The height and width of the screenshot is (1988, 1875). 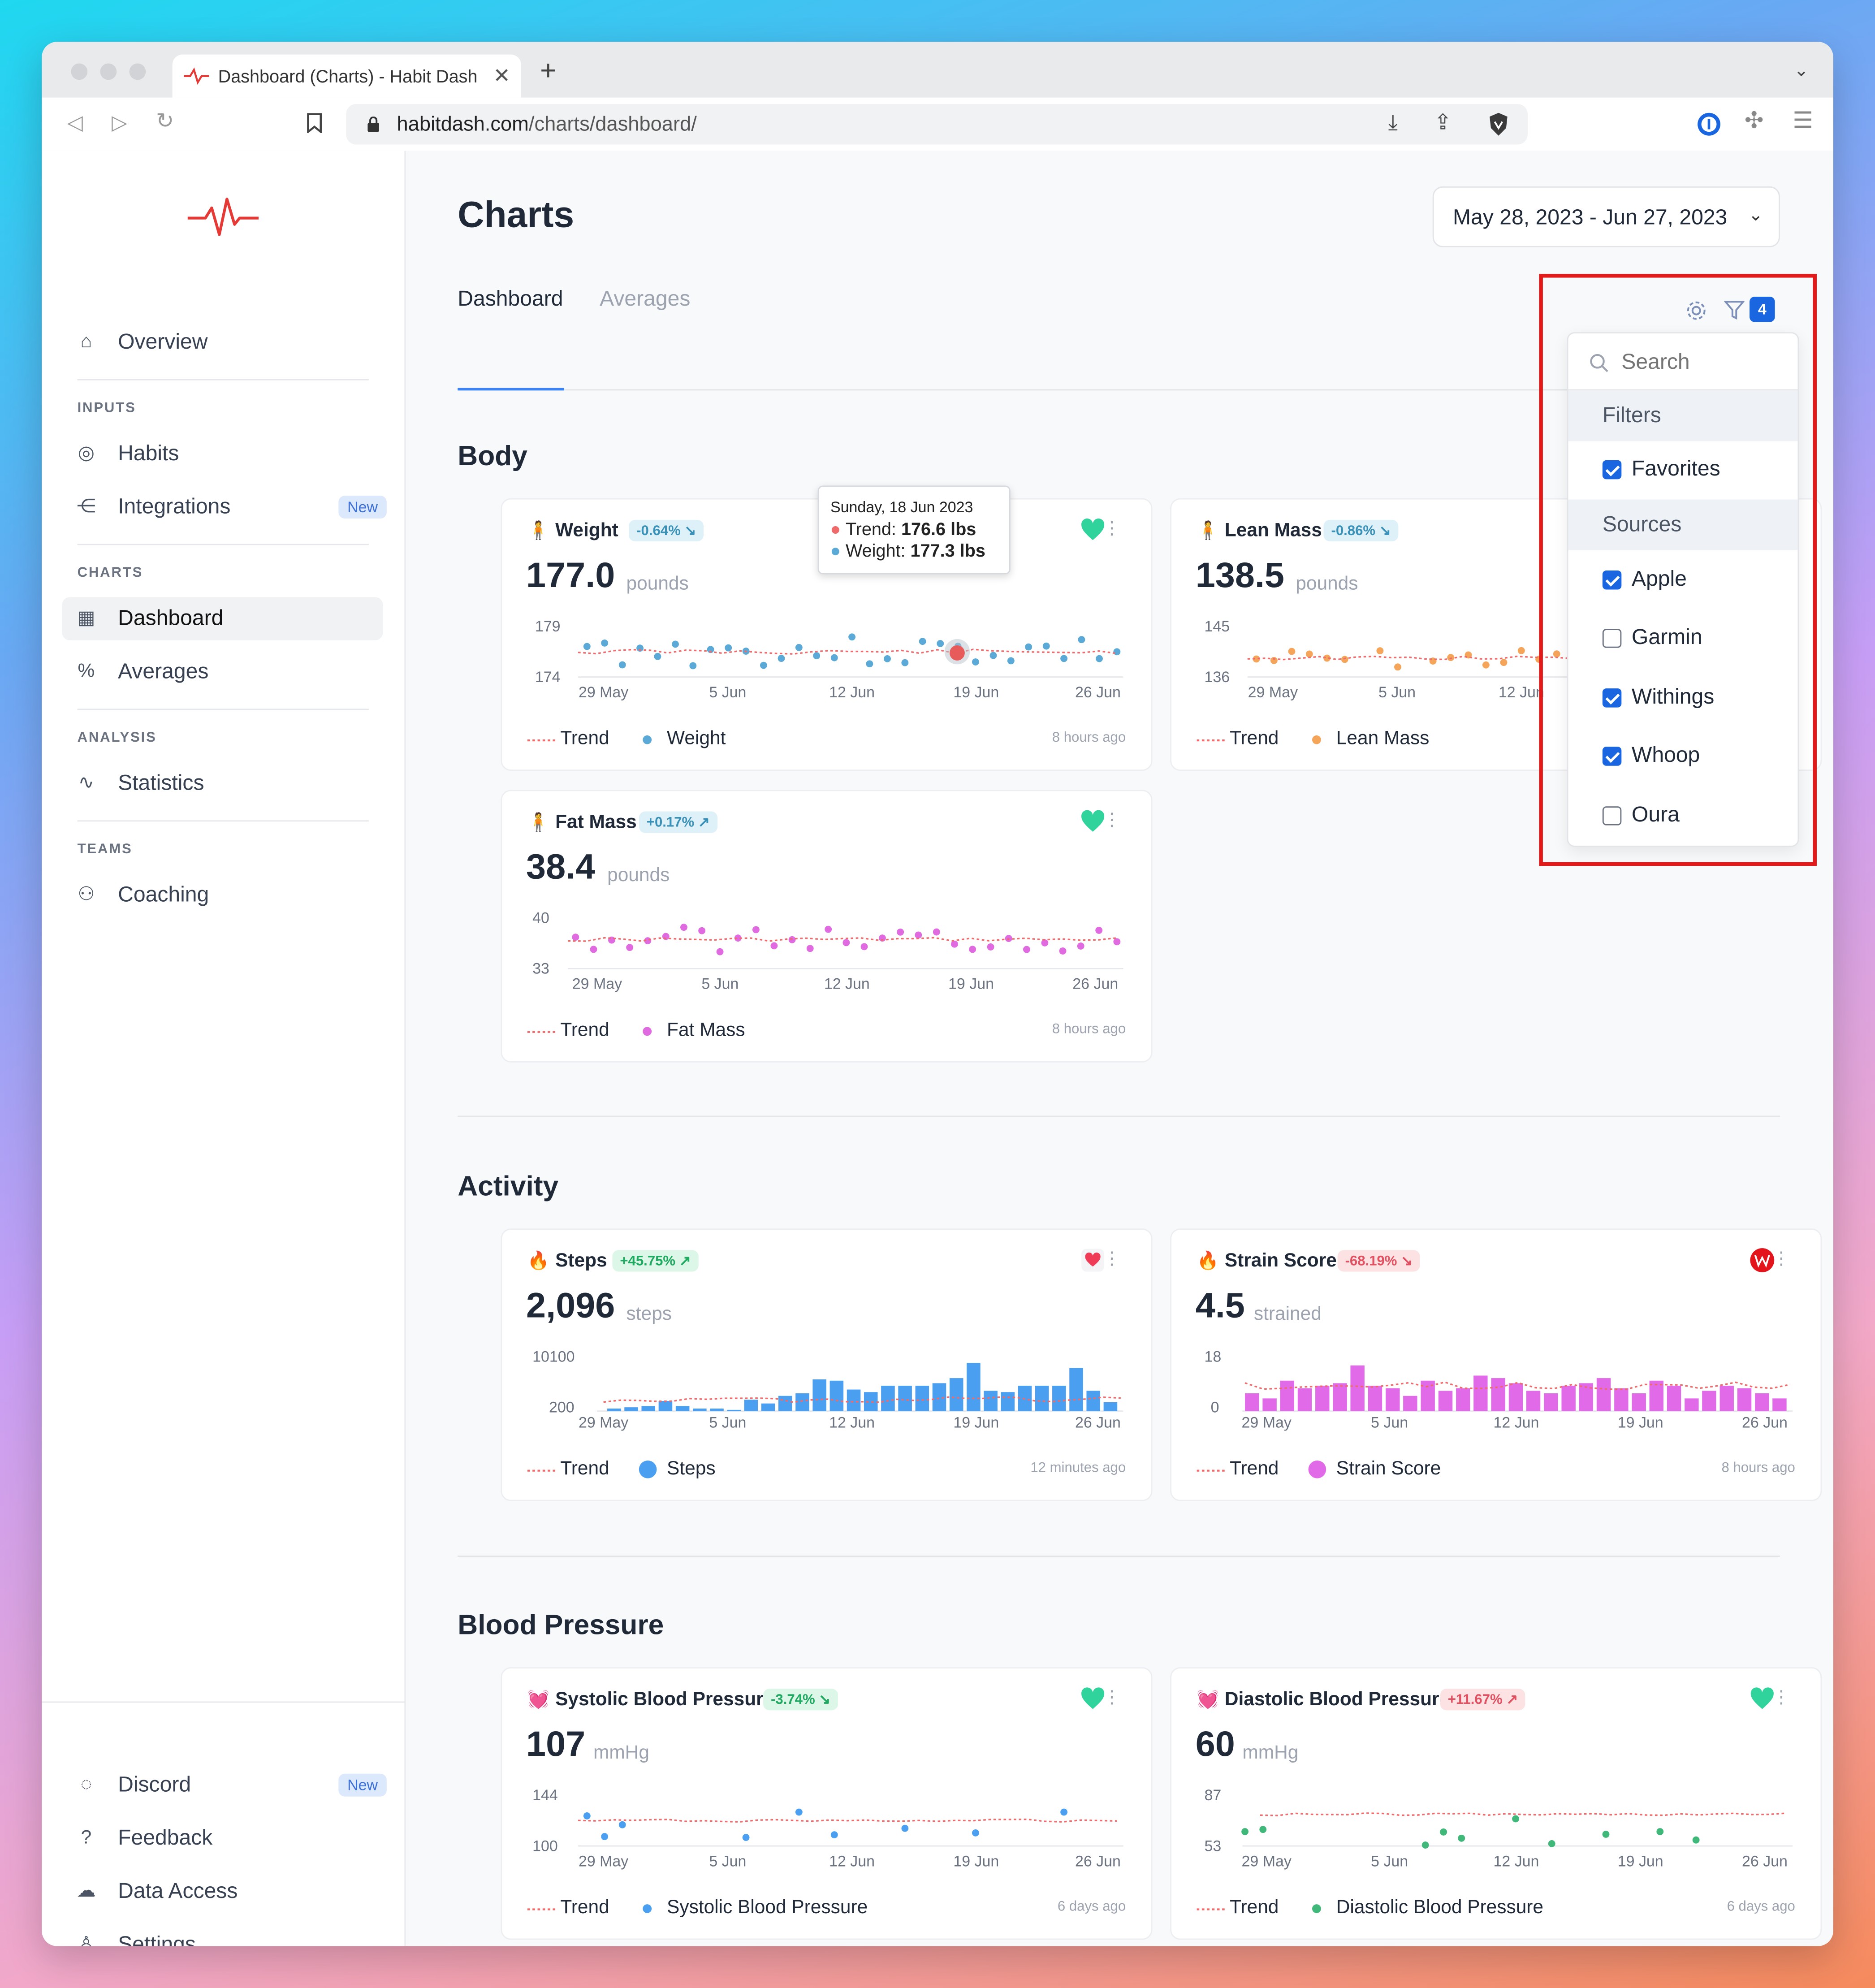 What do you see at coordinates (800, 1700) in the screenshot?
I see `change-badge: -3.74% ↘` at bounding box center [800, 1700].